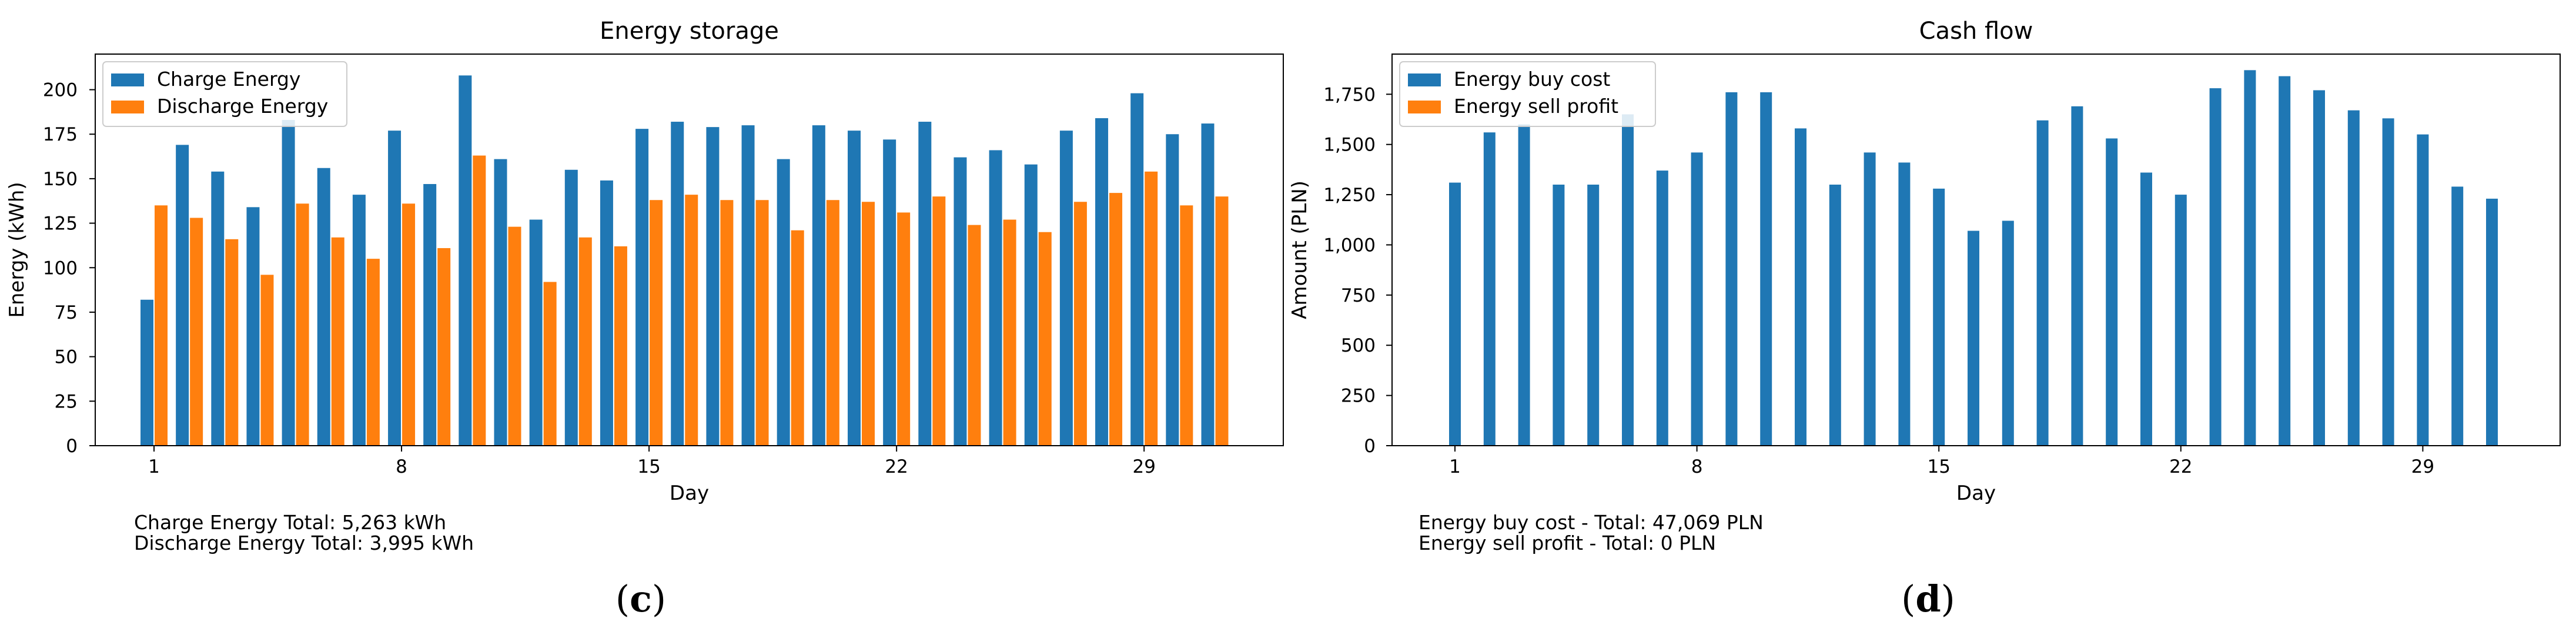 The height and width of the screenshot is (635, 2576). I want to click on legend-label: Charge Energy, so click(228, 79).